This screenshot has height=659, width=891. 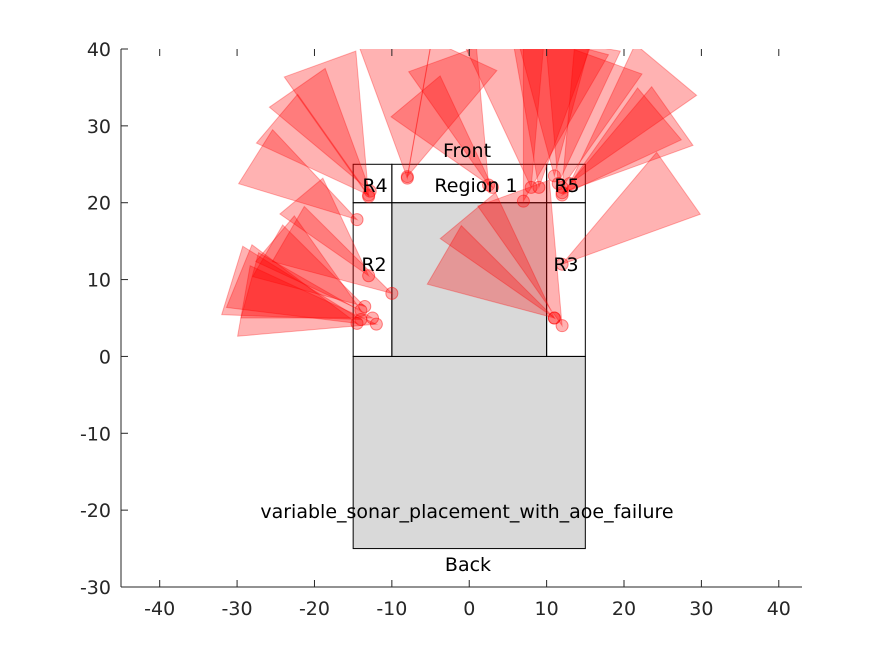 I want to click on y-tick-label: 10, so click(x=99, y=281).